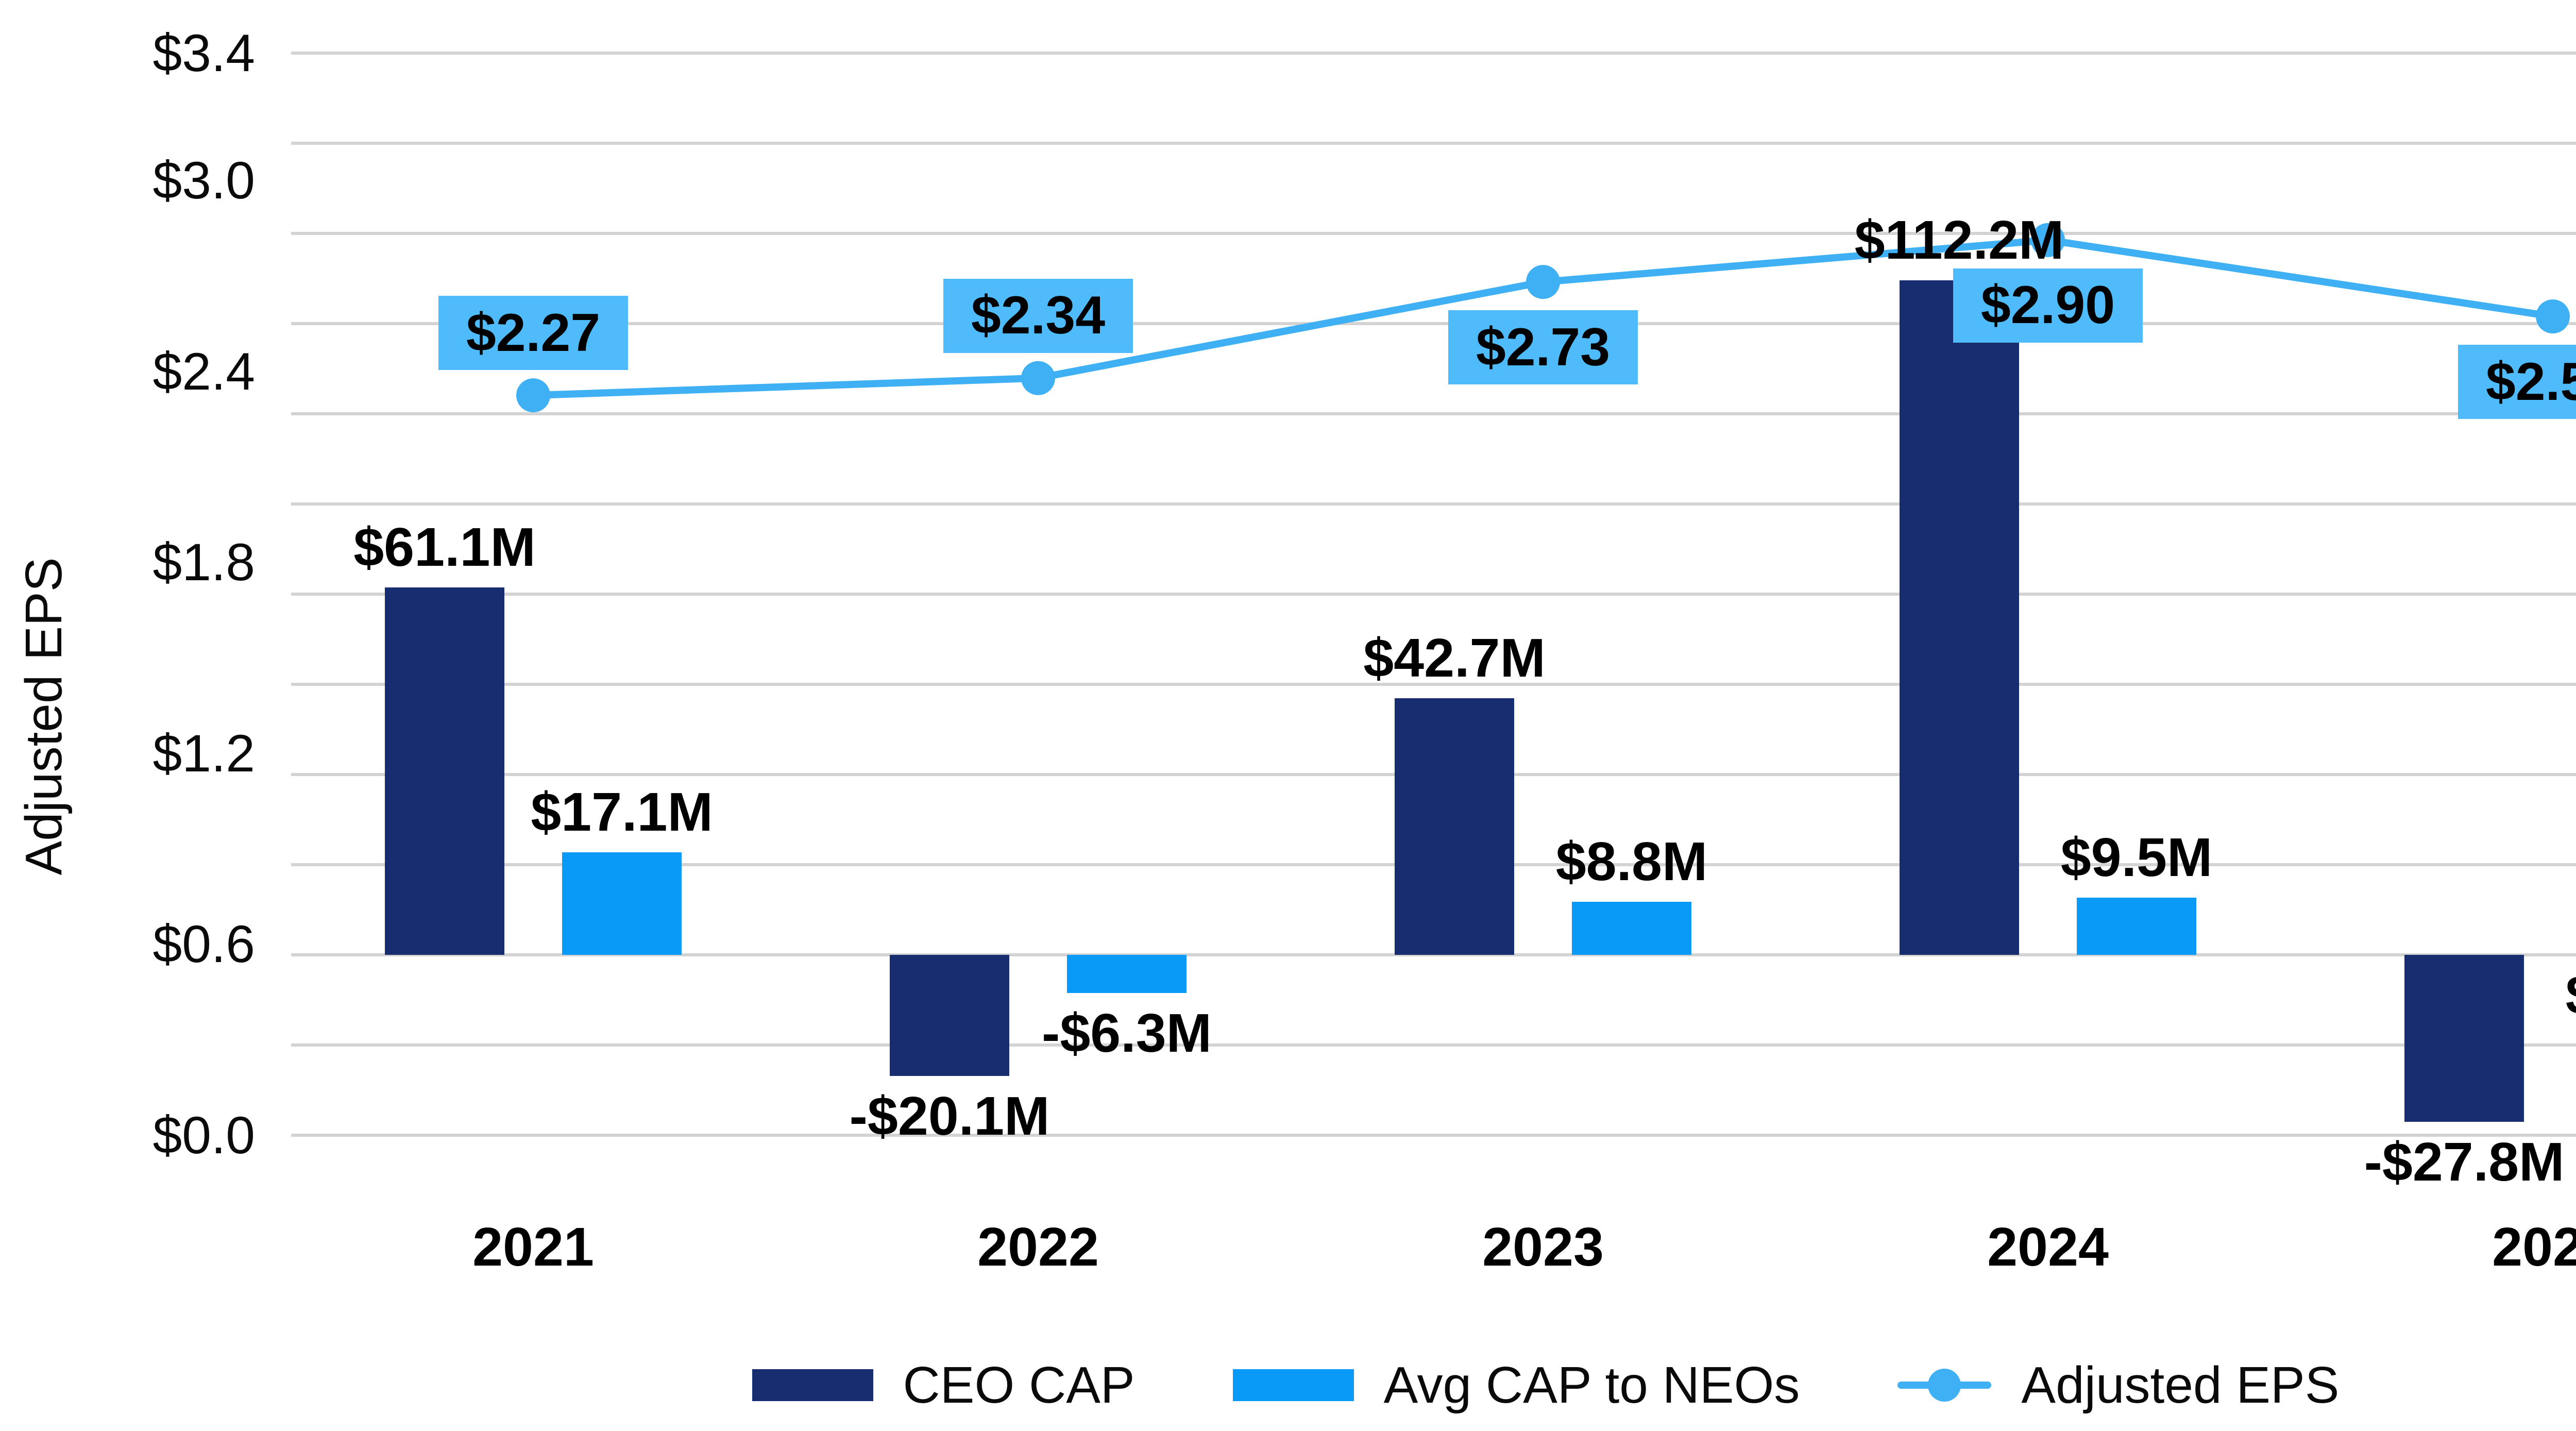 This screenshot has width=2576, height=1431. Describe the element at coordinates (533, 1247) in the screenshot. I see `x-axis-label-2021: 2021` at that location.